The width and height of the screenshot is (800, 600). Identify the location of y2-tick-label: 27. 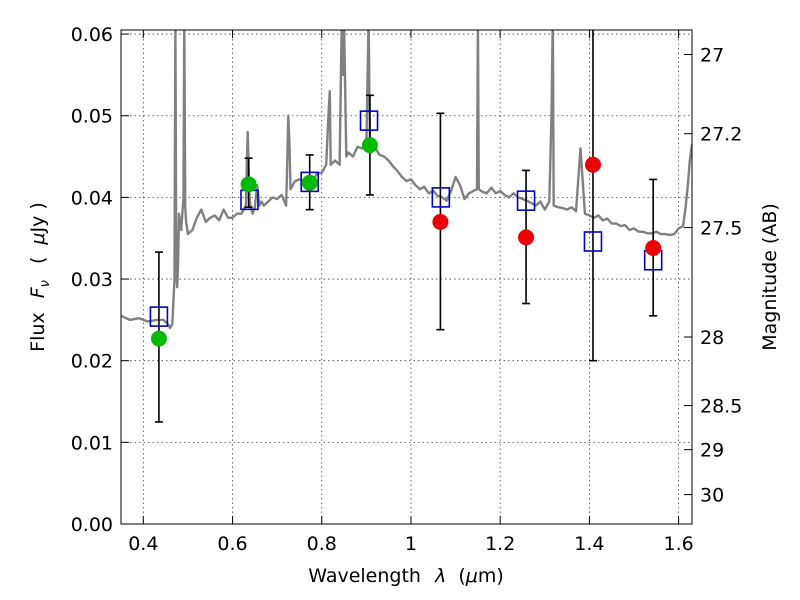
(712, 55).